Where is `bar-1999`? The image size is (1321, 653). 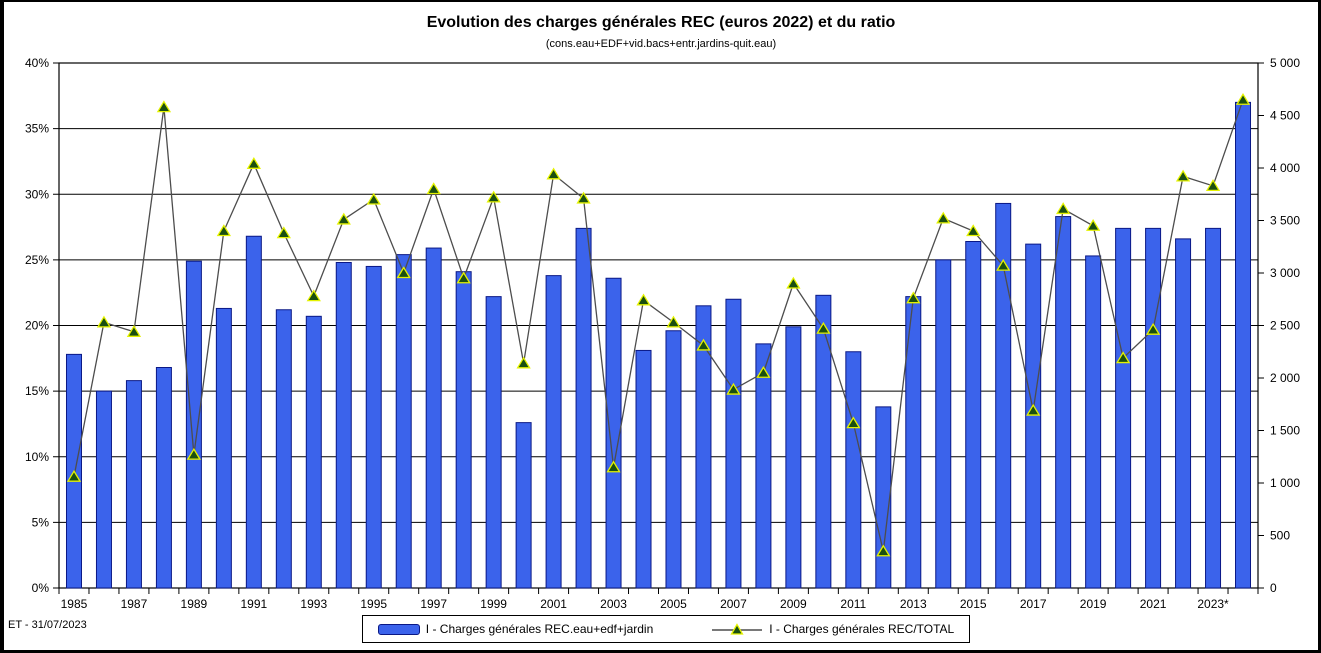
bar-1999 is located at coordinates (493, 442).